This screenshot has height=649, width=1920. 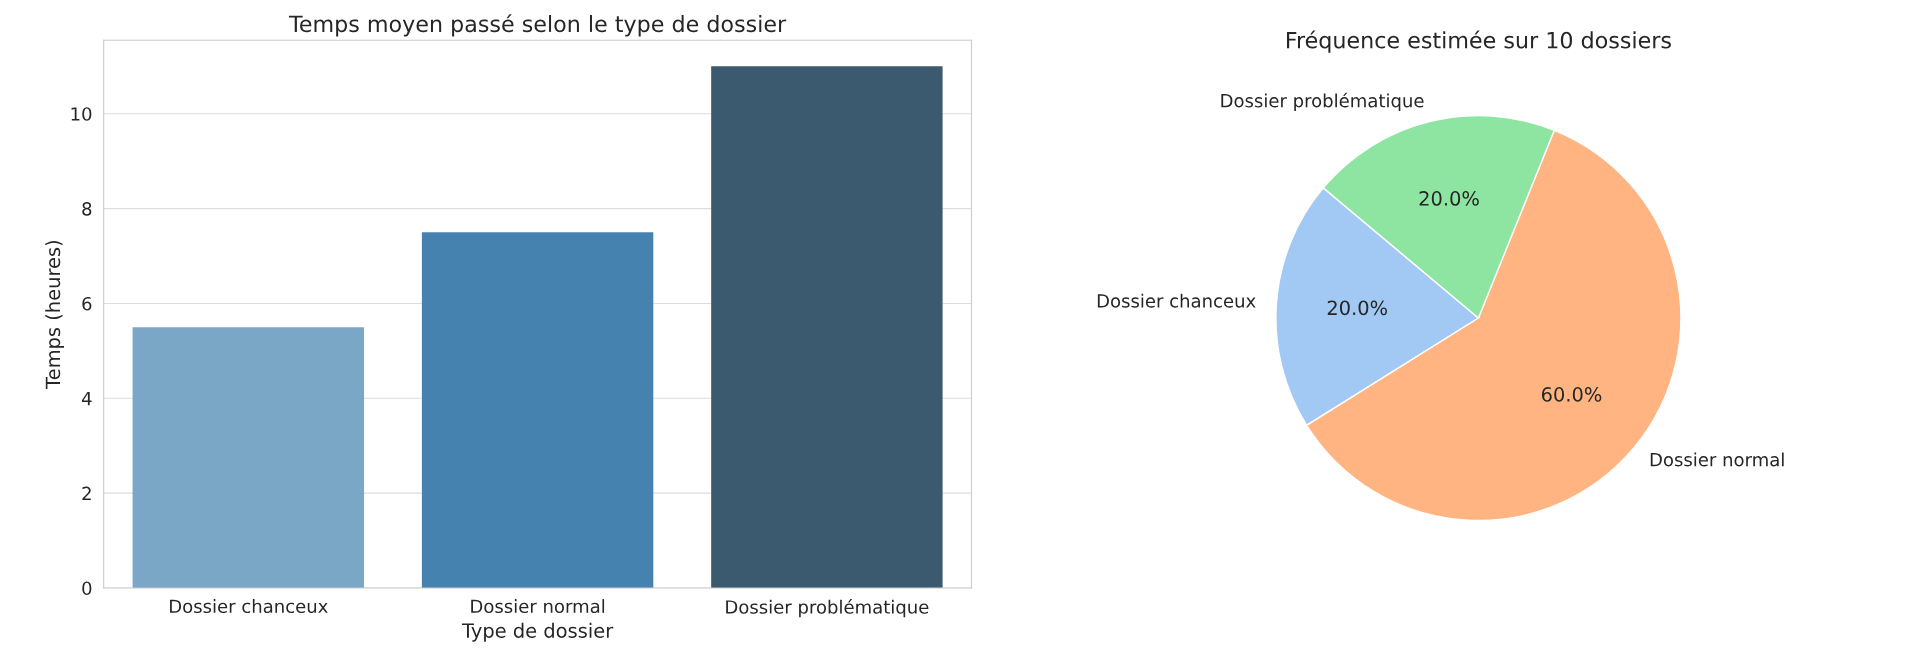 What do you see at coordinates (1478, 41) in the screenshot?
I see `chart-title: Fréquence estimée sur 10 dossiers` at bounding box center [1478, 41].